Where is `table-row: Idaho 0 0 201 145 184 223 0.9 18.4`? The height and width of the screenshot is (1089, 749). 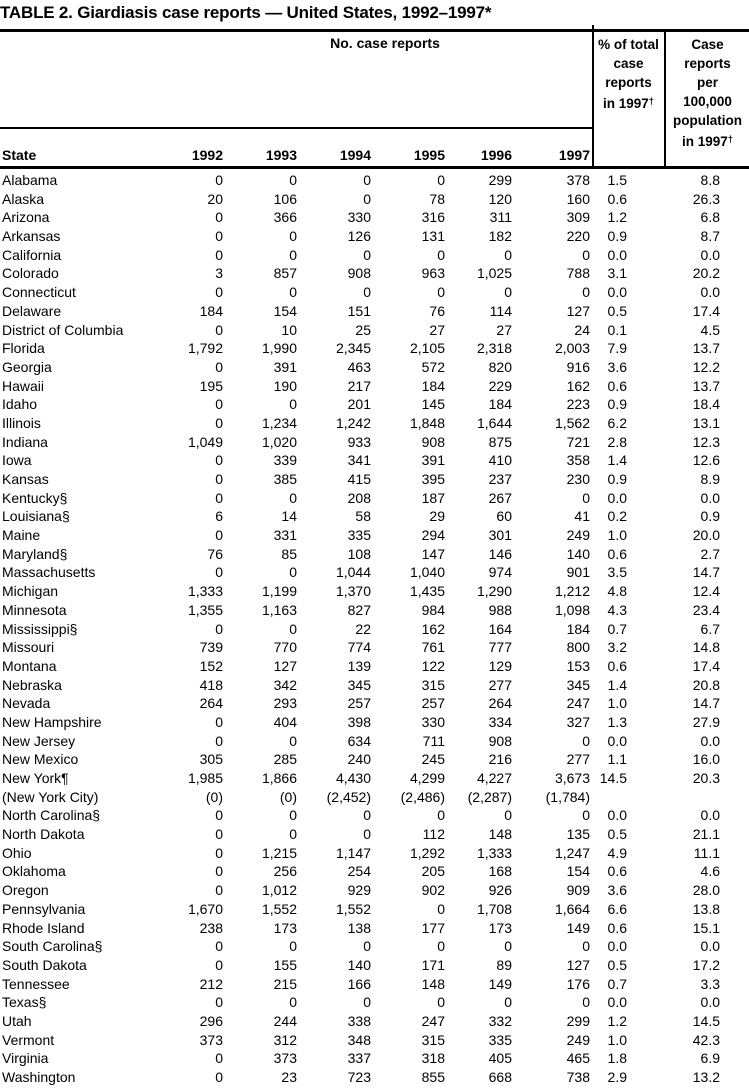
table-row: Idaho 0 0 201 145 184 223 0.9 18.4 is located at coordinates (374, 404).